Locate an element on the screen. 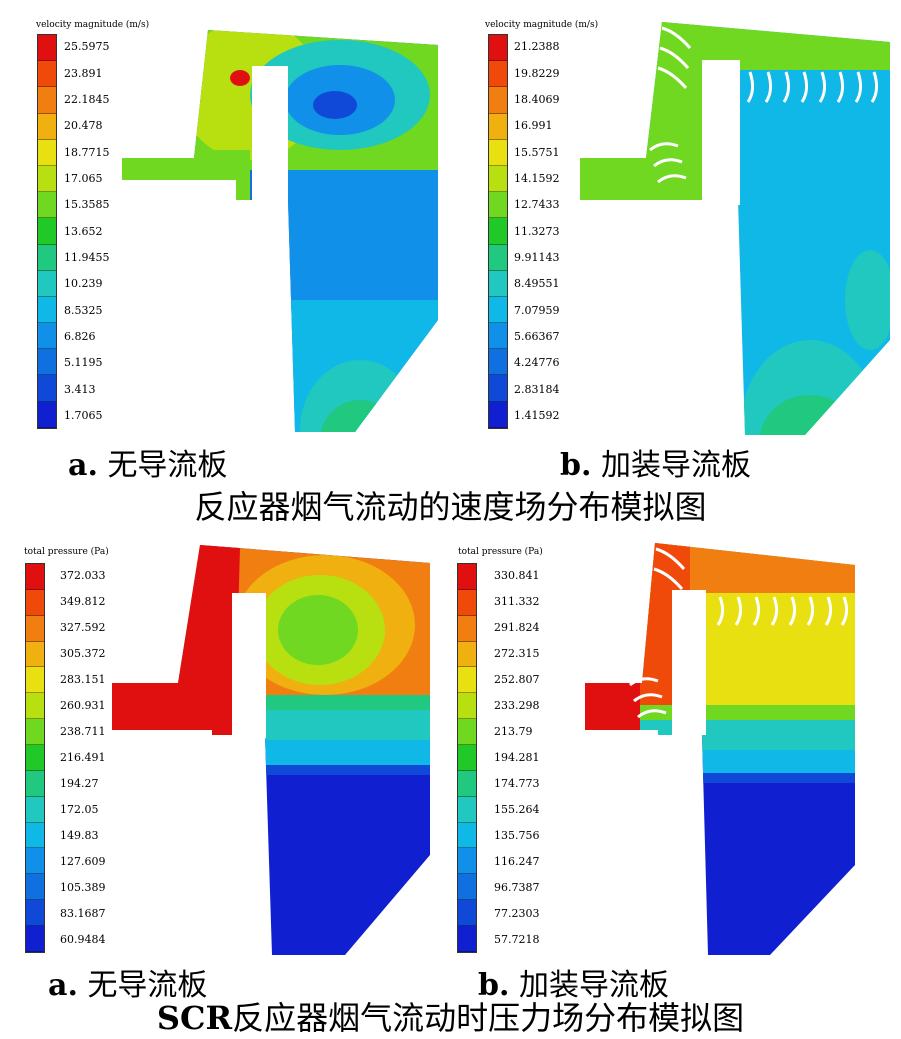 The image size is (901, 1039). legend-tick-label: 10.239 is located at coordinates (83, 284).